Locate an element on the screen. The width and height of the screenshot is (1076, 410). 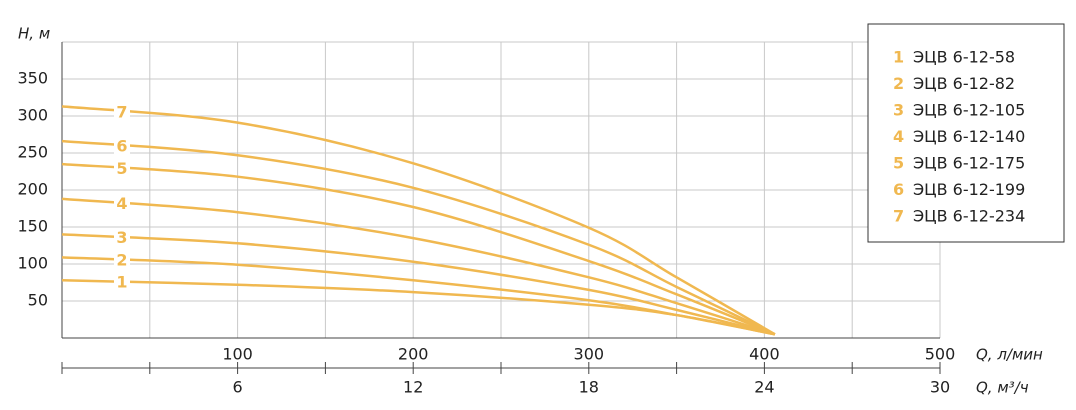
curve-label: 3 is located at coordinates (121, 237).